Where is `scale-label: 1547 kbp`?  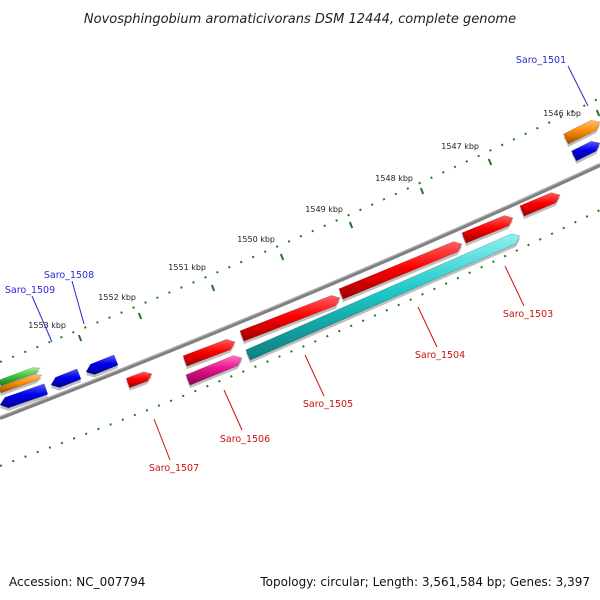
scale-label: 1547 kbp is located at coordinates (460, 146).